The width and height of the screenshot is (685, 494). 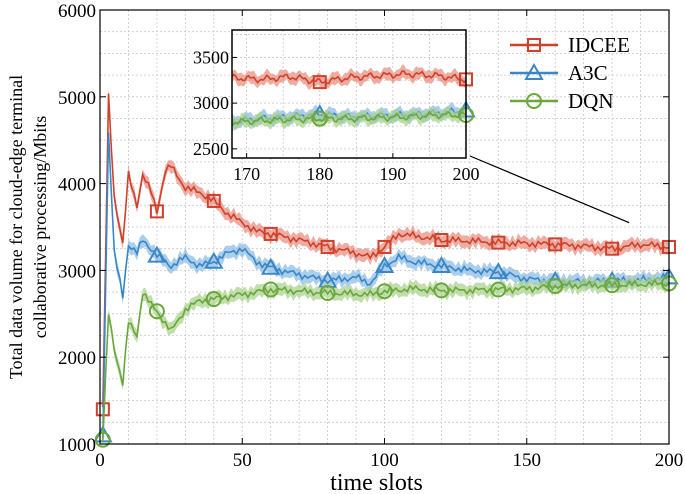 I want to click on y-tick-label: 6000, so click(x=77, y=11).